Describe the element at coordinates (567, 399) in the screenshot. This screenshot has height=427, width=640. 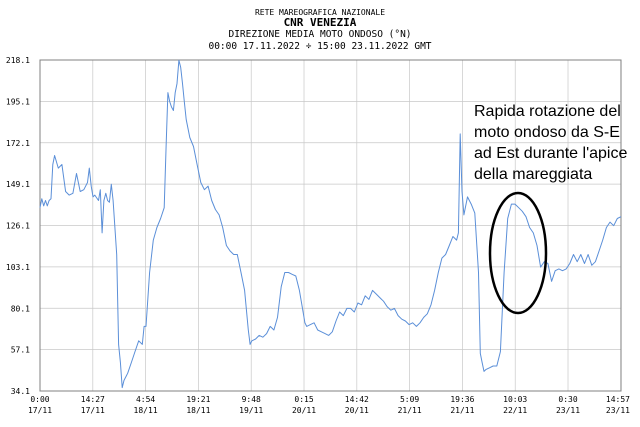
I see `x-tick-time: 0:30` at that location.